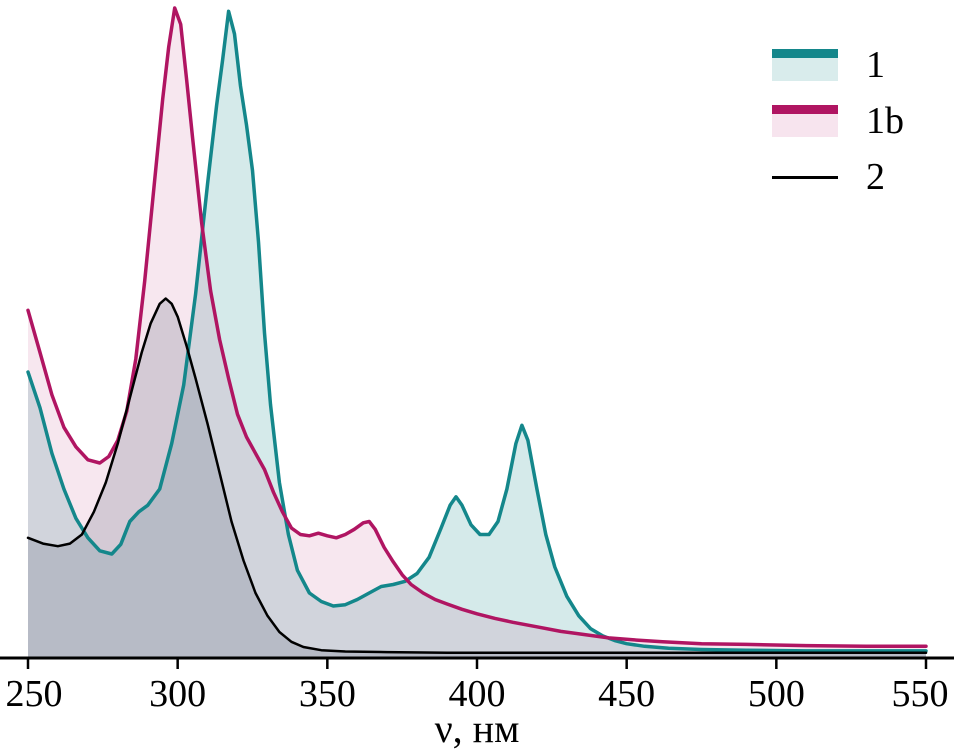 The image size is (954, 754). I want to click on legend-item-1b: 1b, so click(840, 121).